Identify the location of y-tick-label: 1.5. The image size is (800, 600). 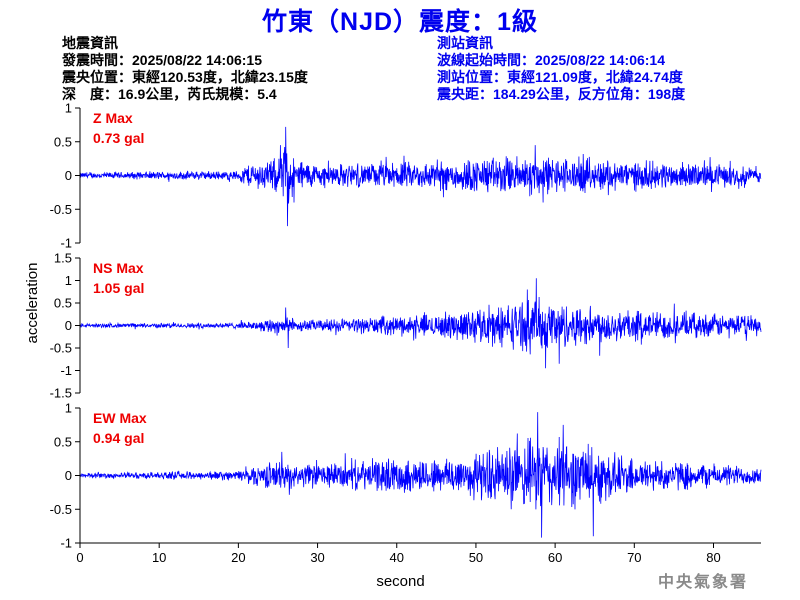
(63, 258).